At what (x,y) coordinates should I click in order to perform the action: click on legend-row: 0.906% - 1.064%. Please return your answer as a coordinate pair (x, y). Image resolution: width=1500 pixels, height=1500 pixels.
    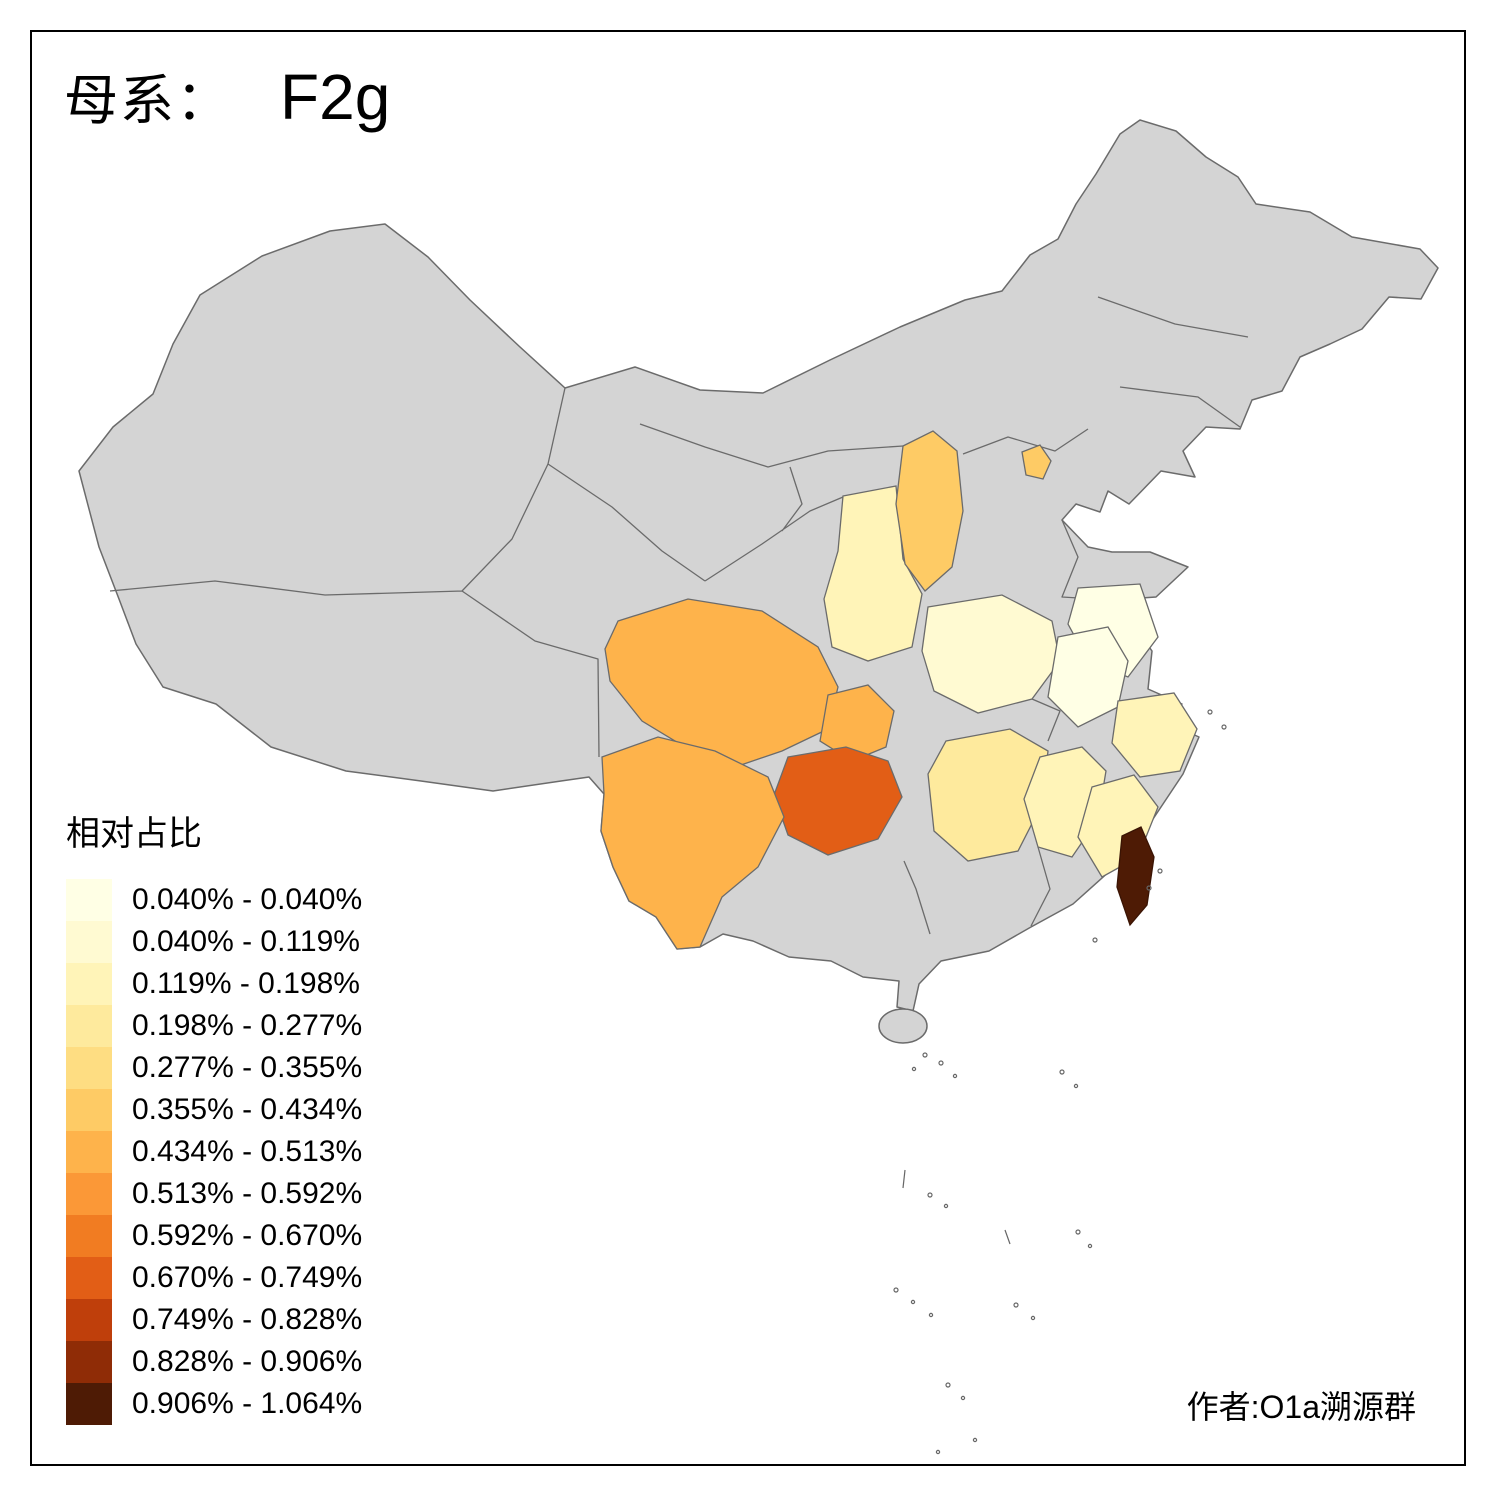
    Looking at the image, I should click on (214, 1404).